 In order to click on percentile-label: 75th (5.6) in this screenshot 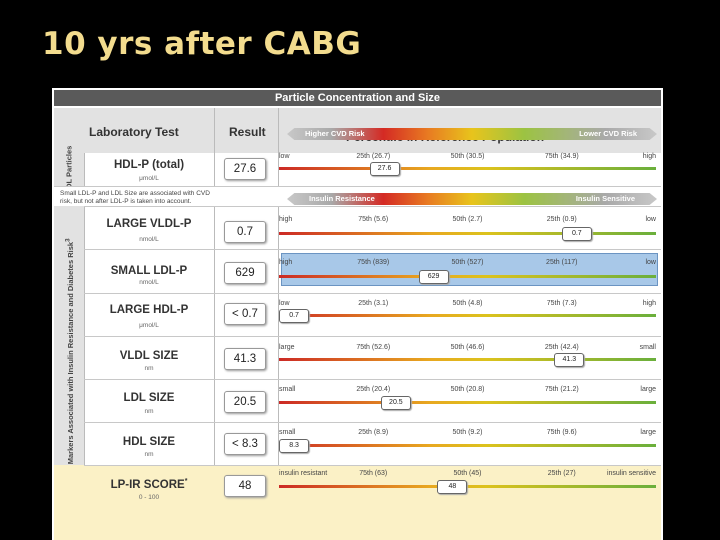, I will do `click(373, 219)`.